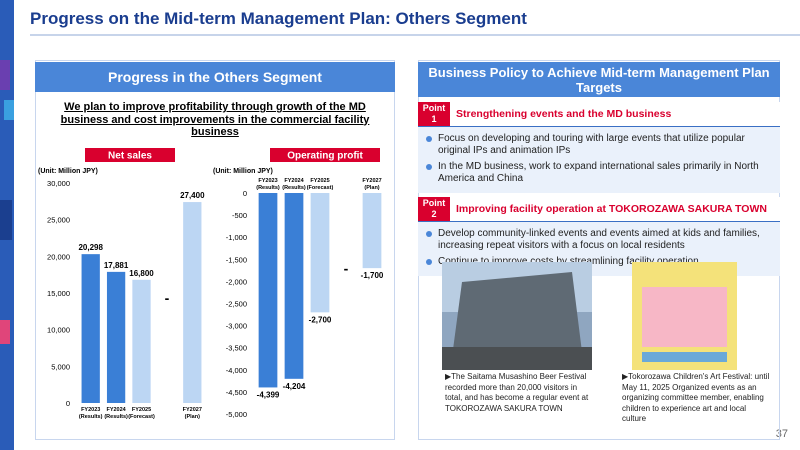 Image resolution: width=800 pixels, height=450 pixels. Describe the element at coordinates (236, 348) in the screenshot. I see `y-tick-label: -3,500` at that location.